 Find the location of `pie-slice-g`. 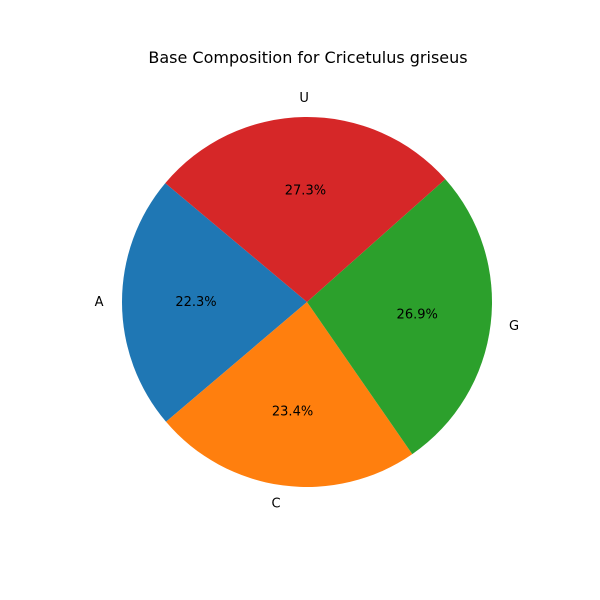

pie-slice-g is located at coordinates (400, 317).